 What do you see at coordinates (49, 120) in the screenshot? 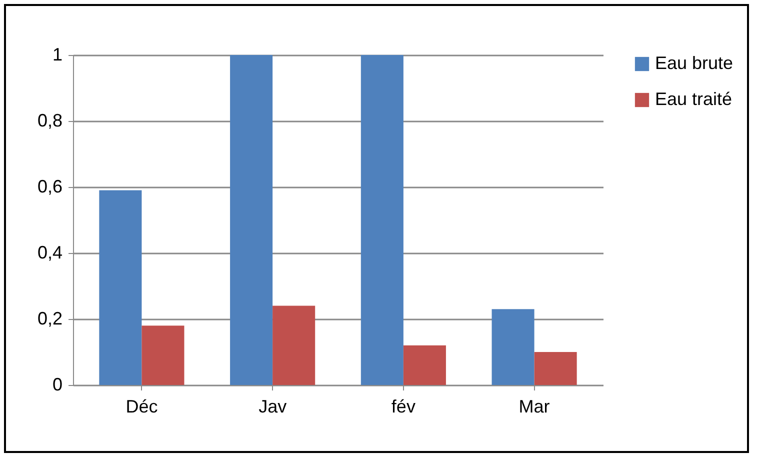
I see `y-tick-label: 0,8` at bounding box center [49, 120].